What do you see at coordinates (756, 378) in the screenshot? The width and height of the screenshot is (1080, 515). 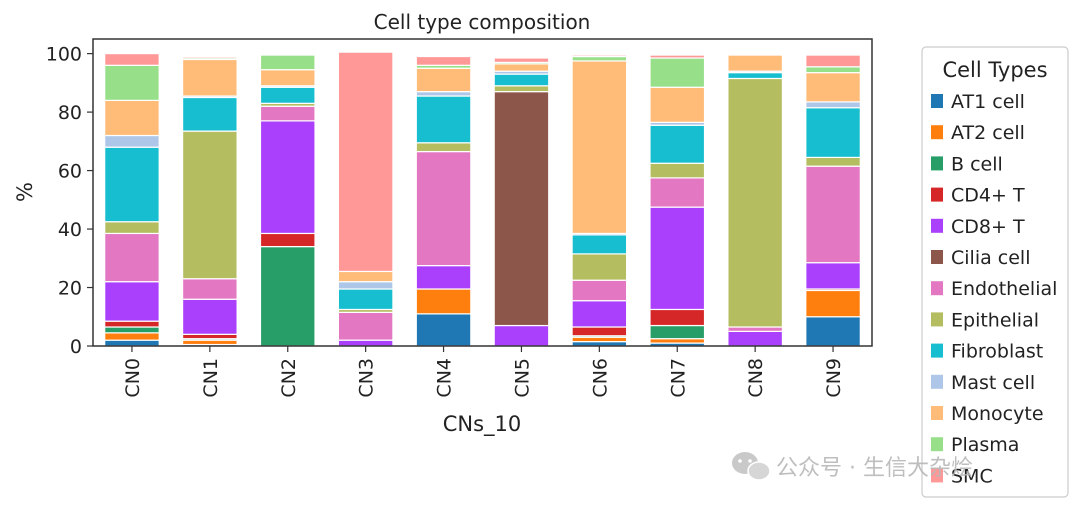 I see `x-tick-label-cn8: CN8` at bounding box center [756, 378].